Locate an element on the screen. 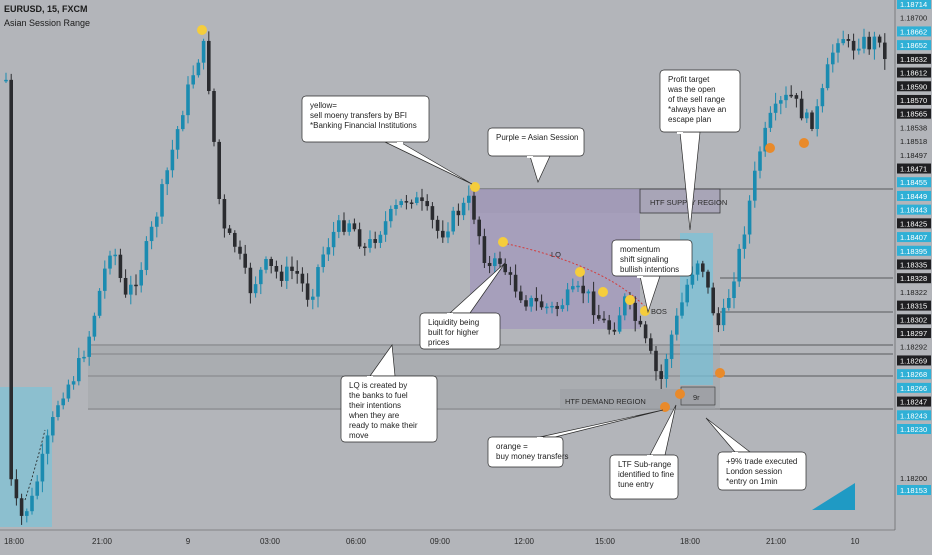 The height and width of the screenshot is (555, 932). price-label: 1.18700 is located at coordinates (913, 18).